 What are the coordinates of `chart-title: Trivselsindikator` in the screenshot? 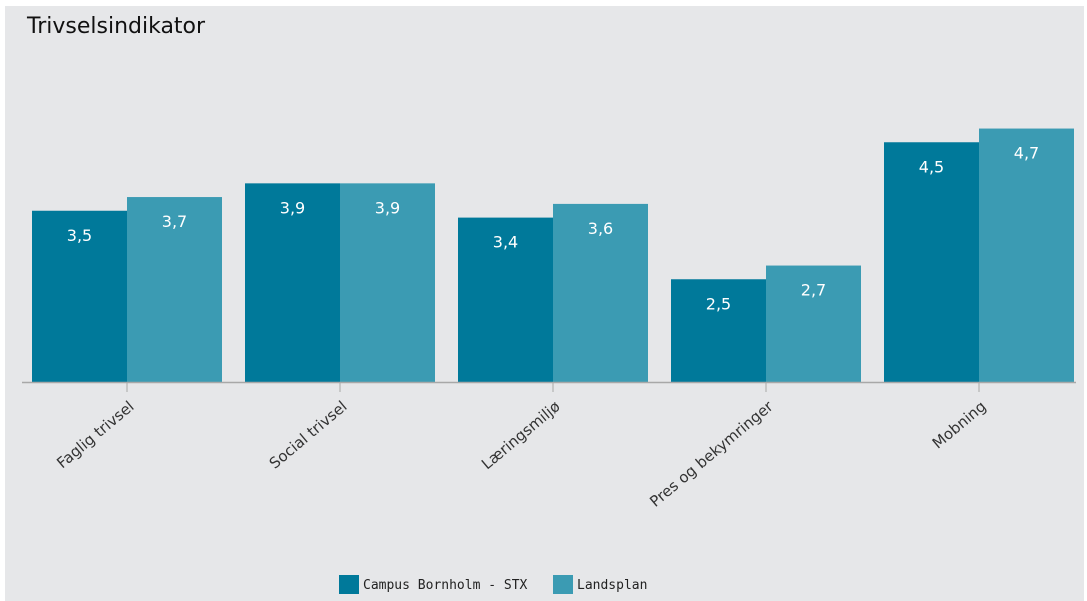 It's located at (116, 26).